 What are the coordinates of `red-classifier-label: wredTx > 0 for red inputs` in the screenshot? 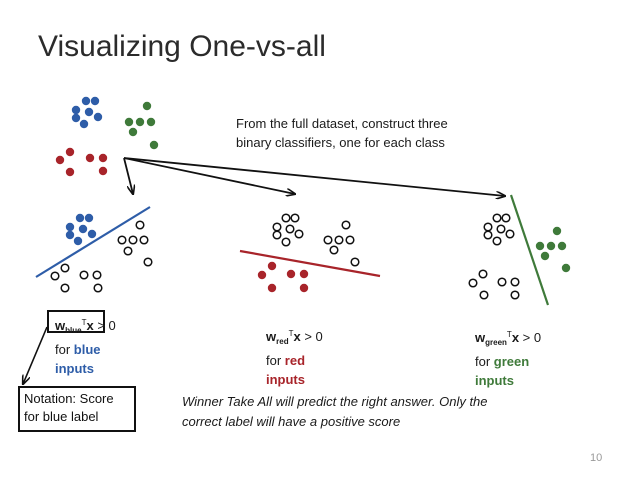 It's located at (294, 356).